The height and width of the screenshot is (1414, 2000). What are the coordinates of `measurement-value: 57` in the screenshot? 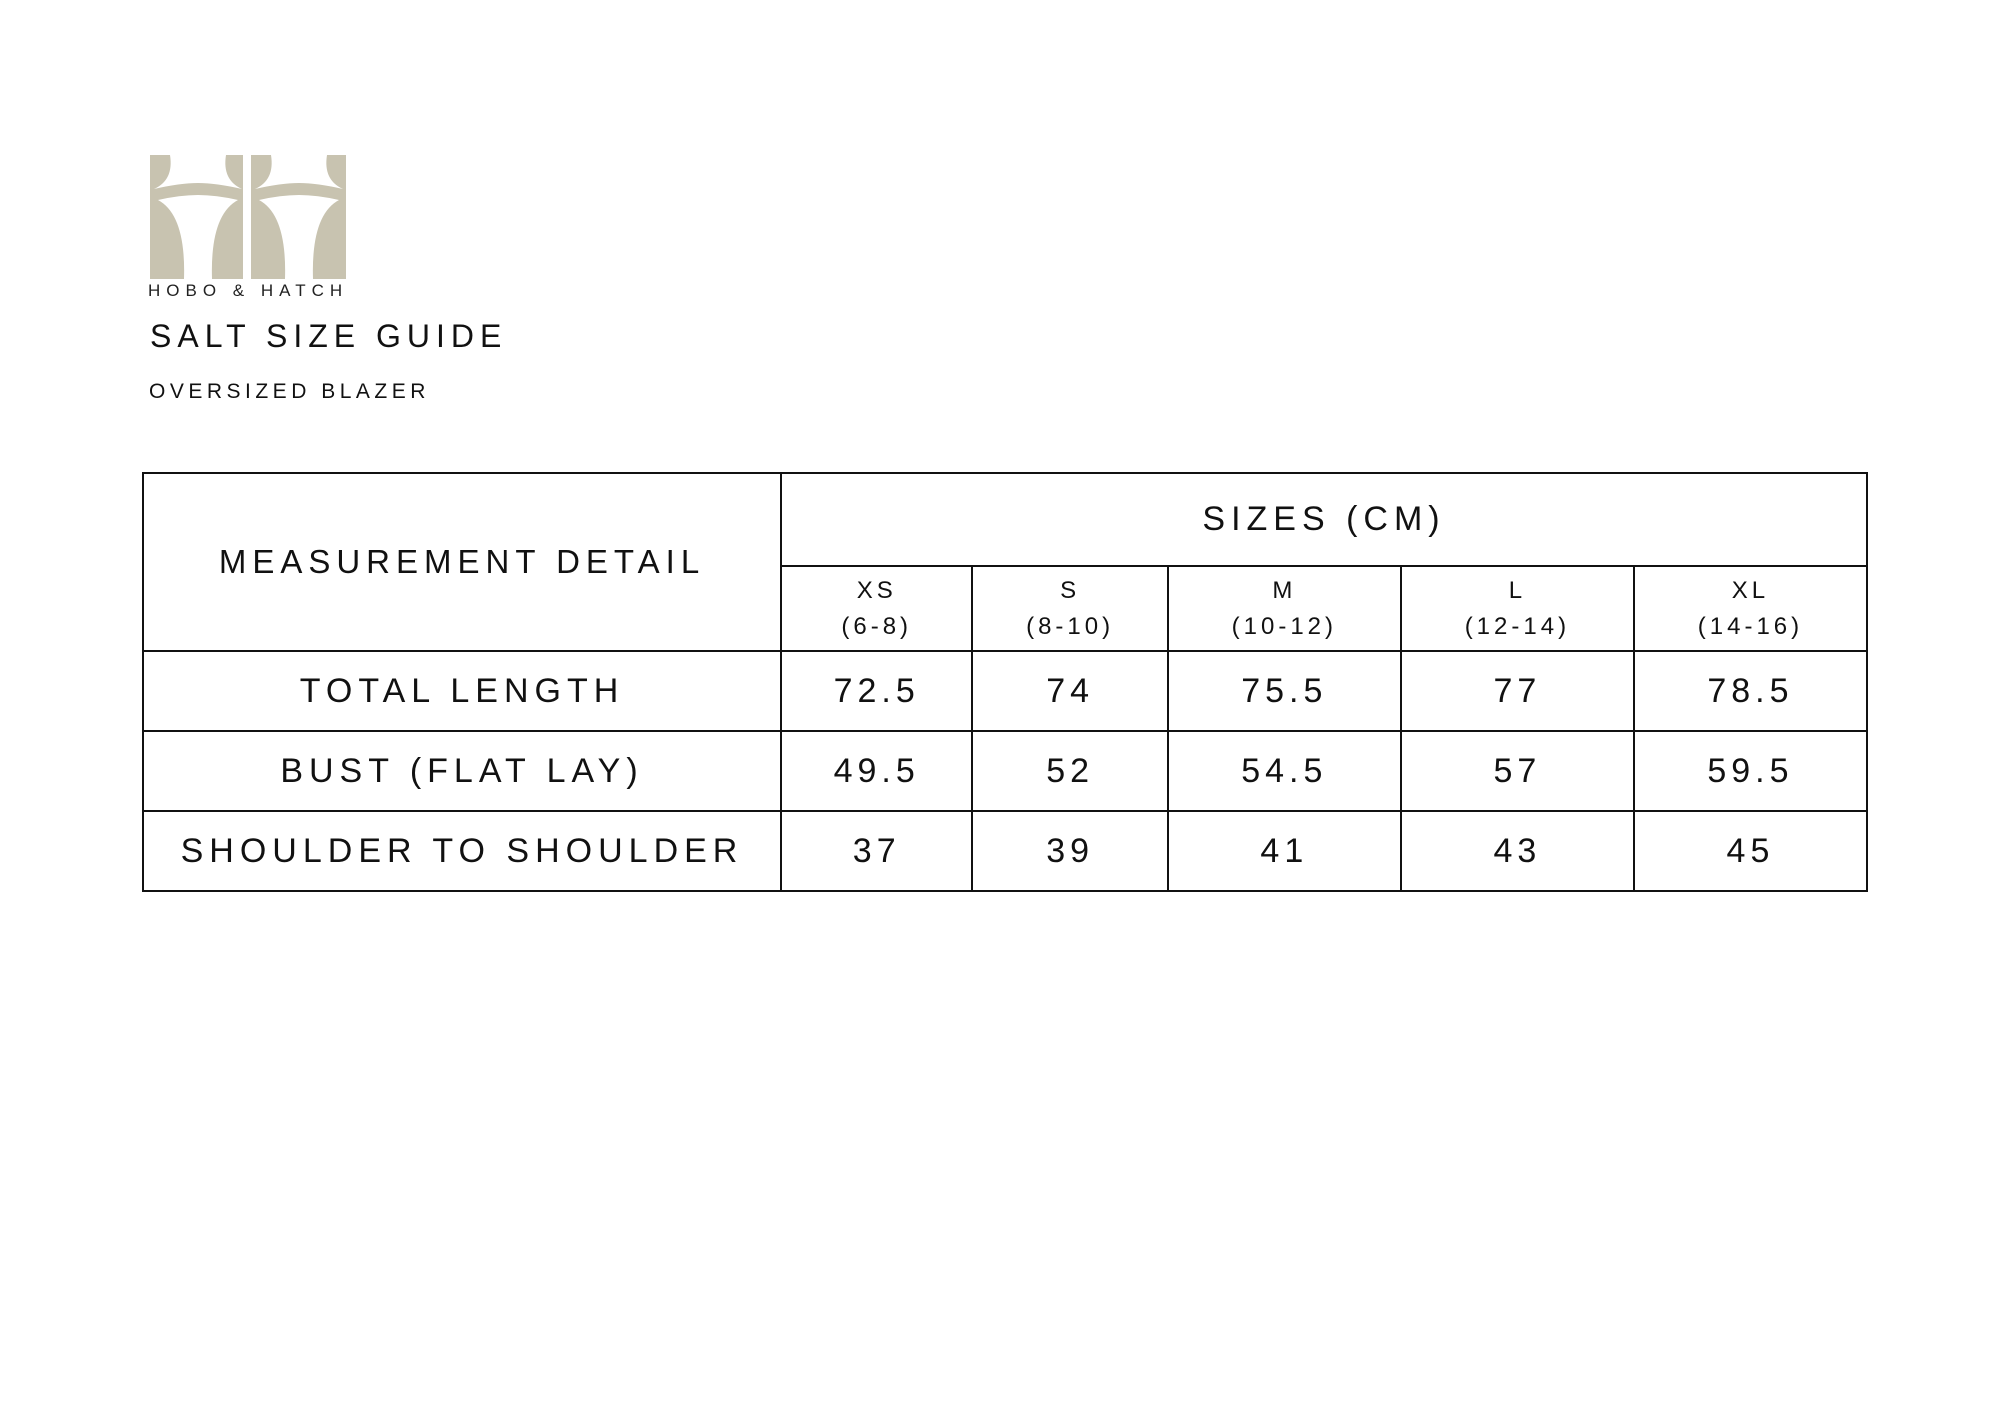 It's located at (1517, 771).